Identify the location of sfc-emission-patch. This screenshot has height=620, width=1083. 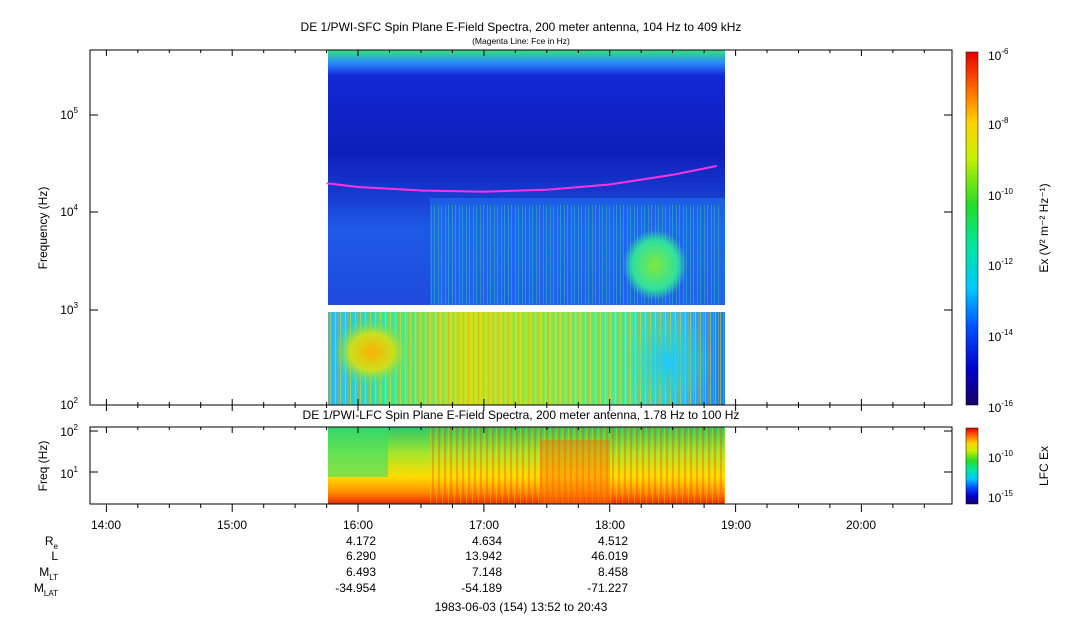
(655, 265).